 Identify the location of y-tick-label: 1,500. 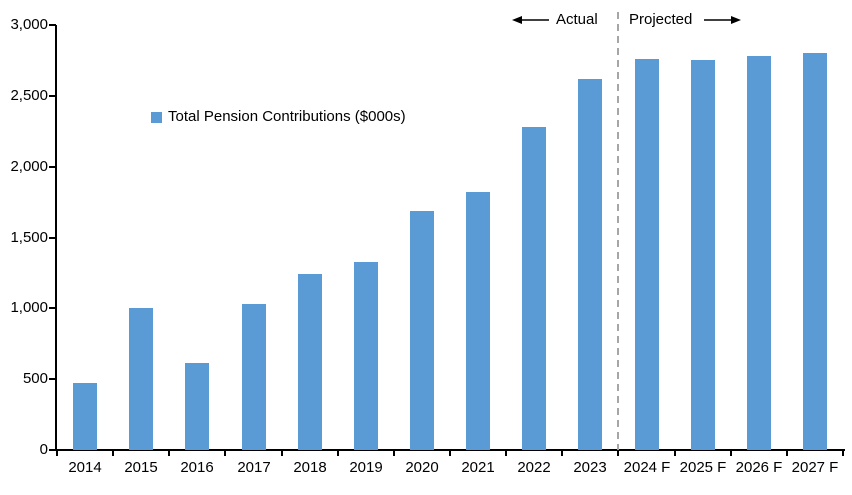
(29, 237).